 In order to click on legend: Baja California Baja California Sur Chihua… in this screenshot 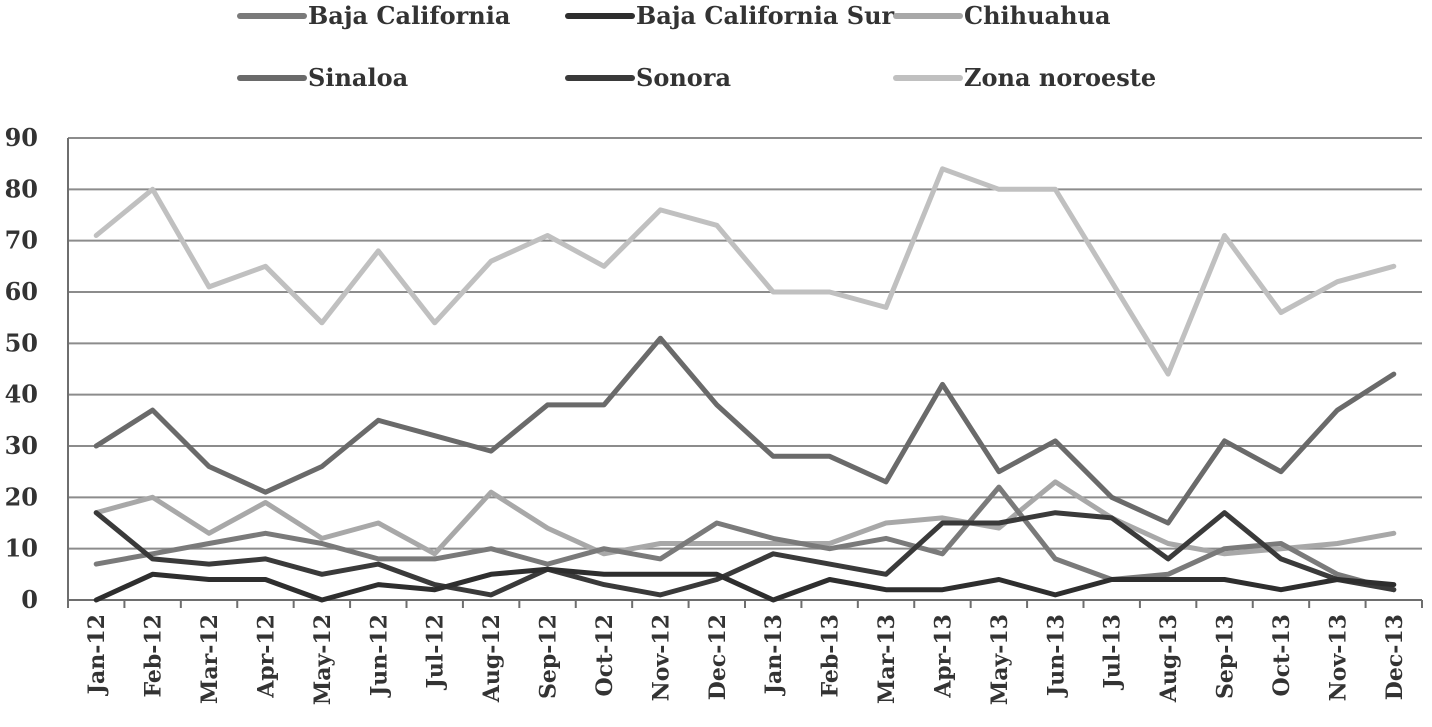, I will do `click(696, 46)`.